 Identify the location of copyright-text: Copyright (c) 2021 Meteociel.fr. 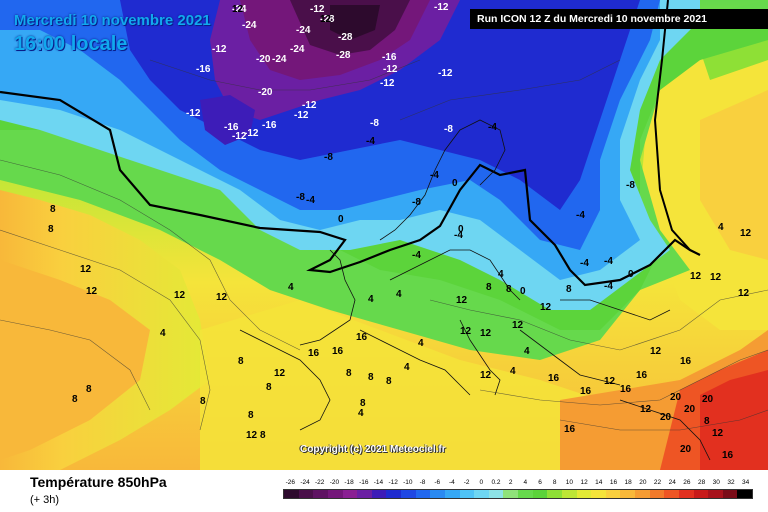
(373, 449).